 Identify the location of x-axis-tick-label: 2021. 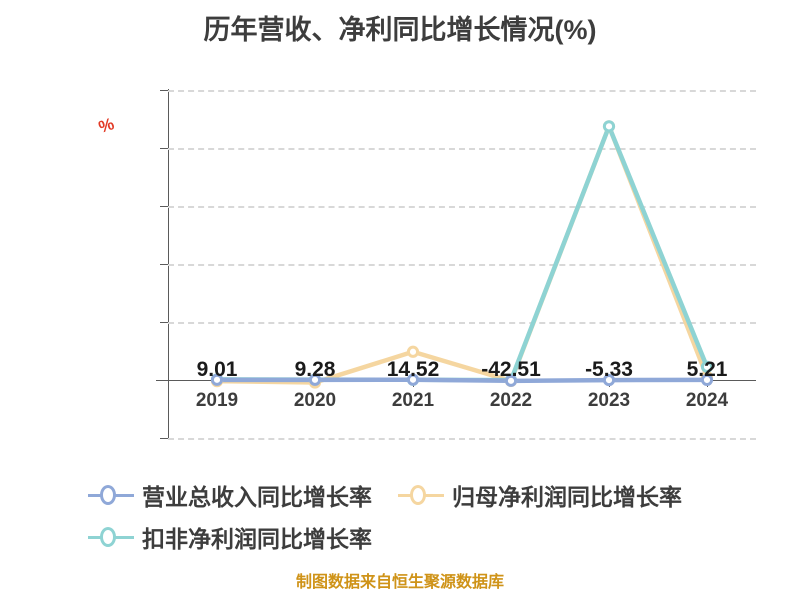
(413, 400).